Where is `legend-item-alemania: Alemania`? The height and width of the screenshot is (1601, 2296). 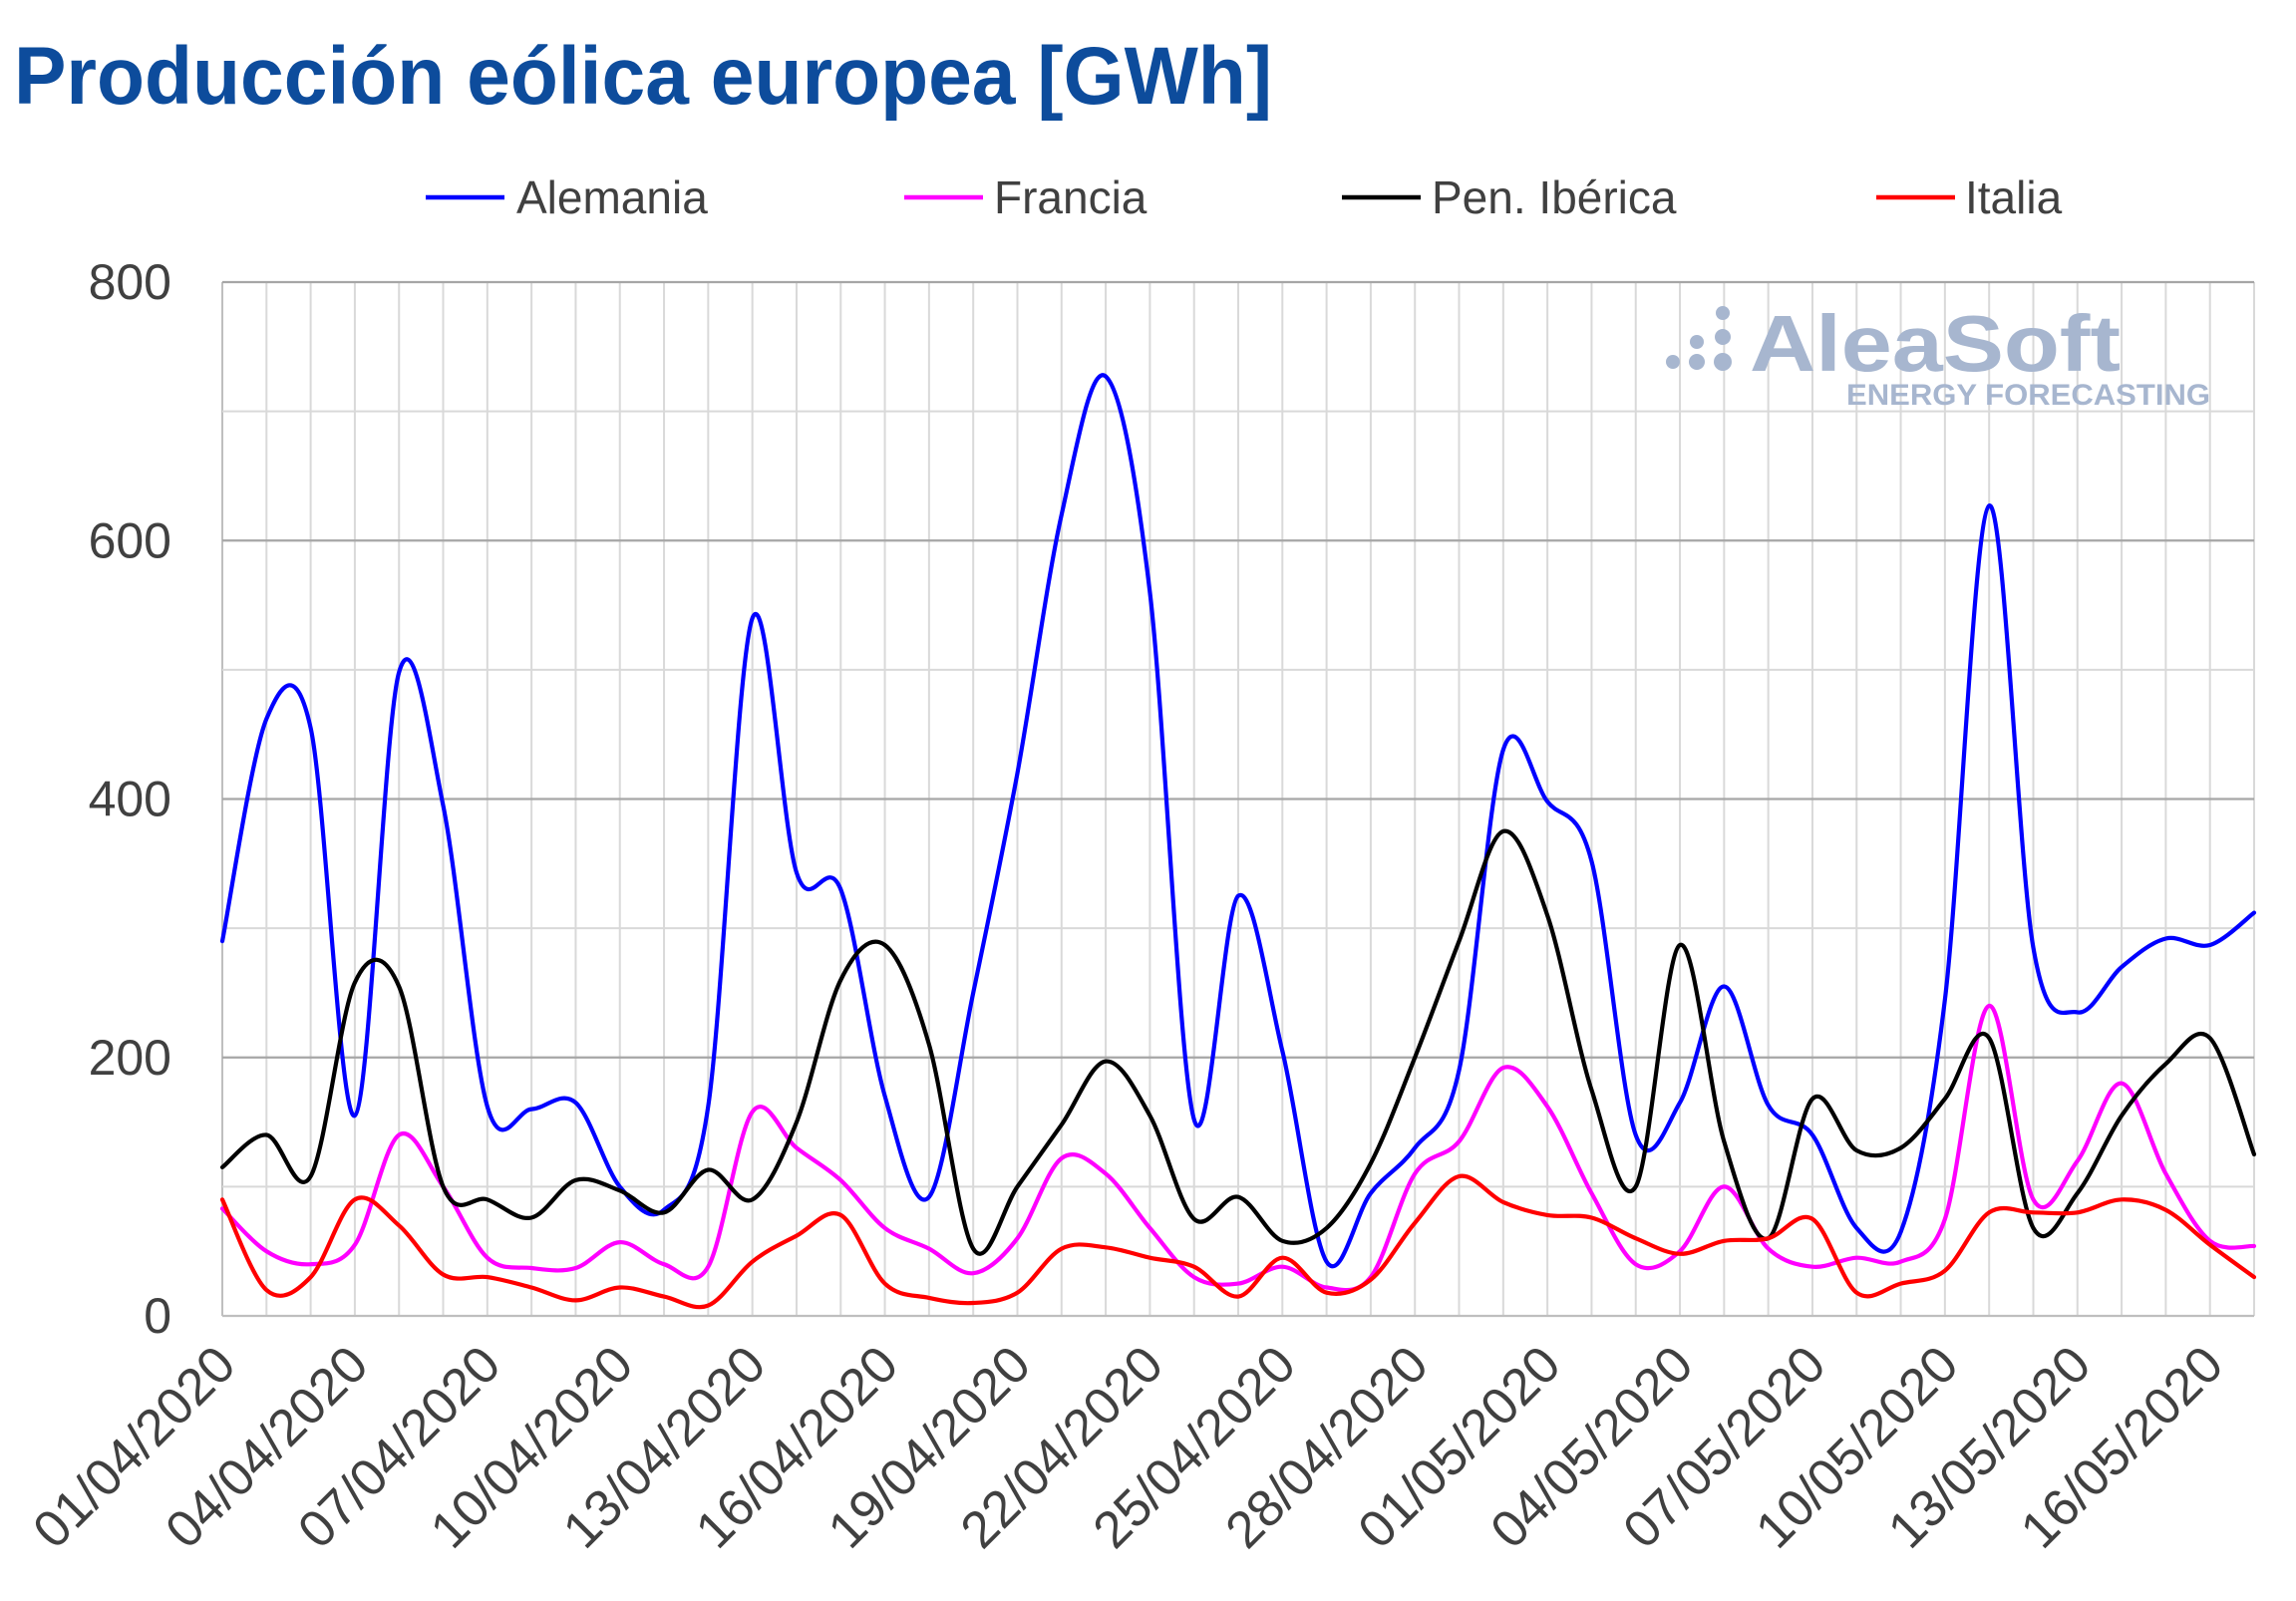 legend-item-alemania: Alemania is located at coordinates (567, 197).